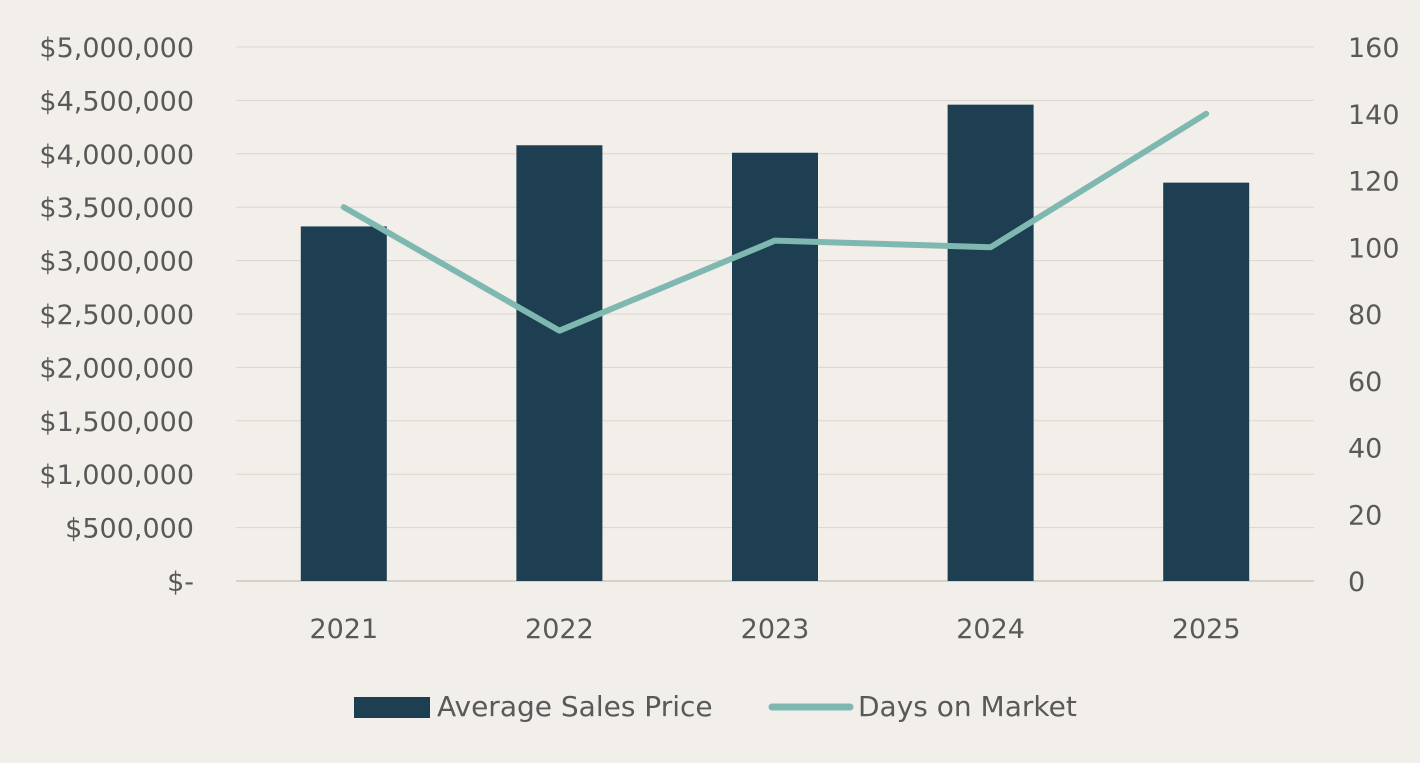 The height and width of the screenshot is (763, 1420). I want to click on left-tick-label: $2,500,000, so click(116, 315).